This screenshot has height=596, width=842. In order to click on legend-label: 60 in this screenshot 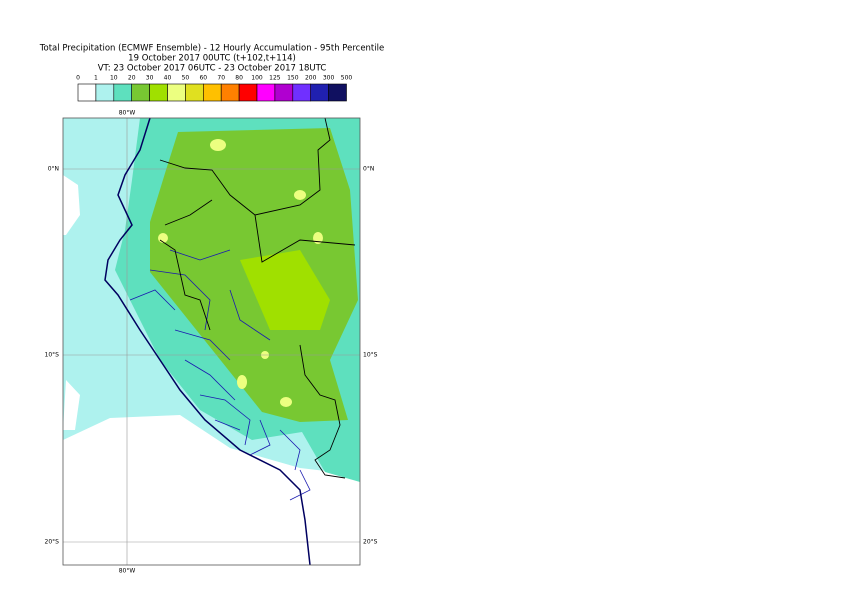, I will do `click(203, 78)`.